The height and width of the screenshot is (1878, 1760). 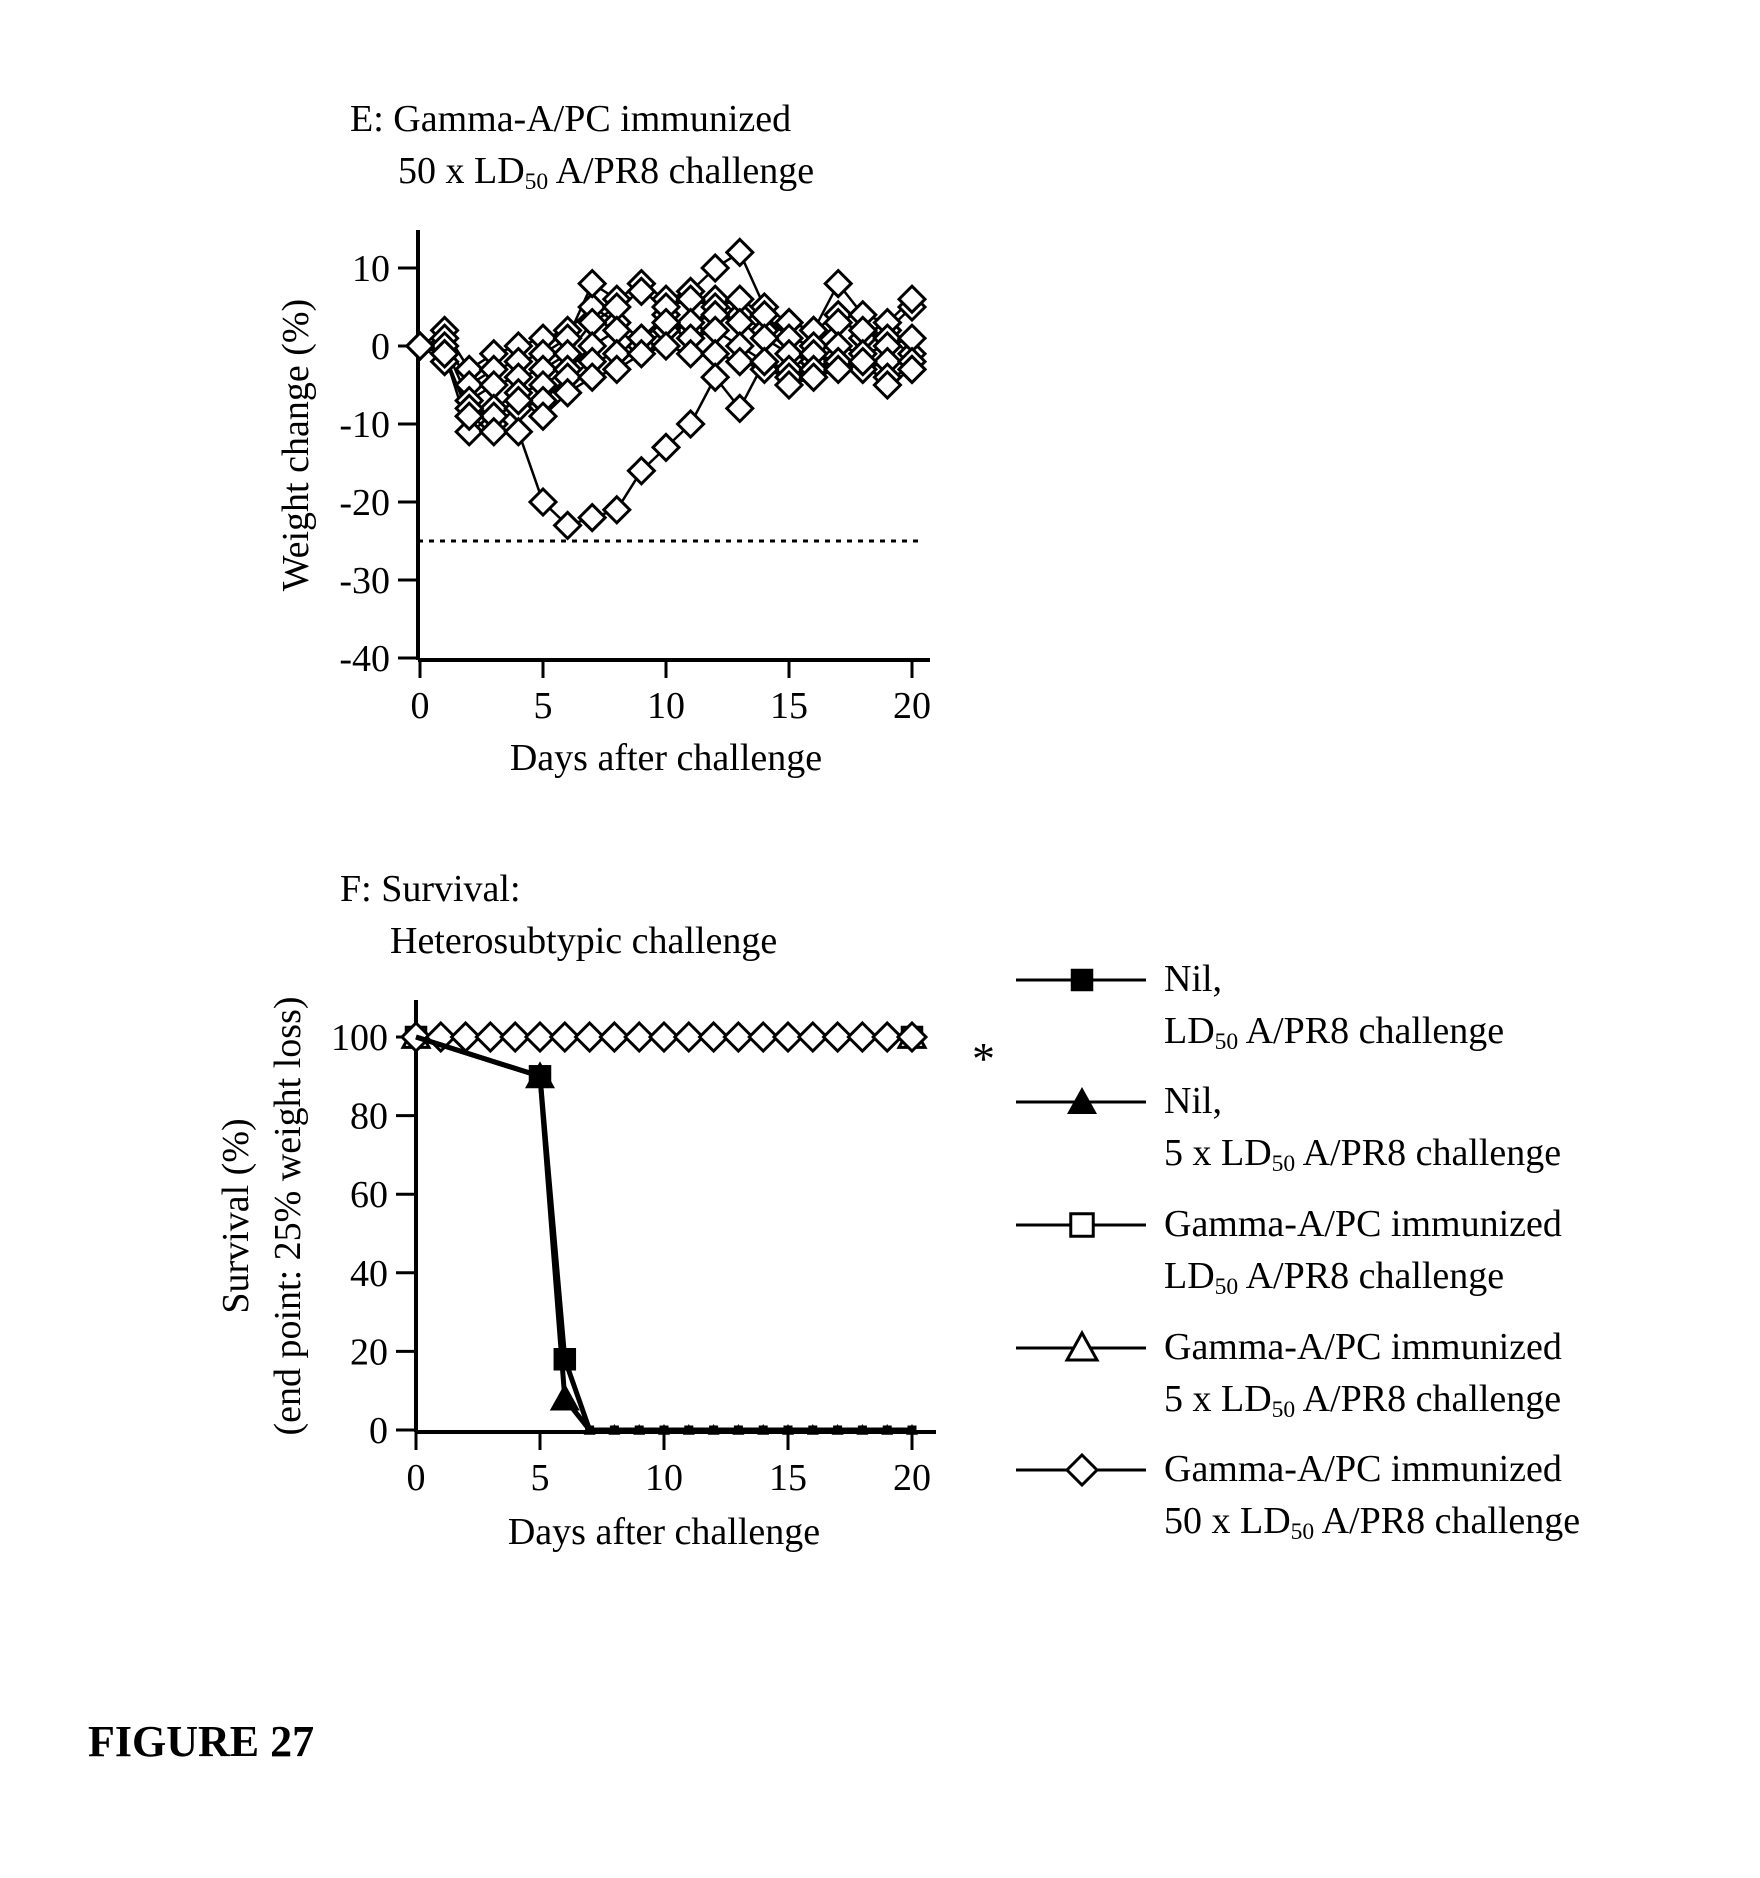 What do you see at coordinates (371, 269) in the screenshot?
I see `chart-e-y-tick-label: 10` at bounding box center [371, 269].